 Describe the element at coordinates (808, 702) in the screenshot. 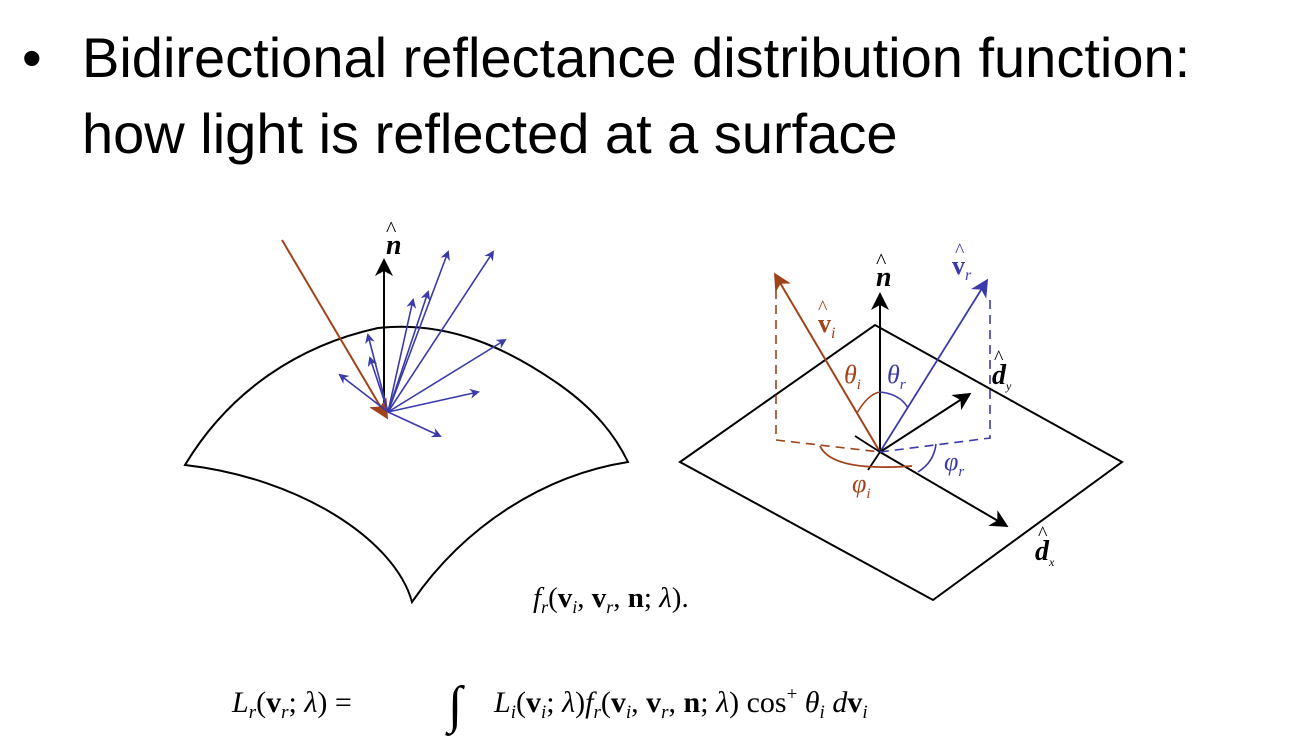

I see `re-theta: θ` at that location.